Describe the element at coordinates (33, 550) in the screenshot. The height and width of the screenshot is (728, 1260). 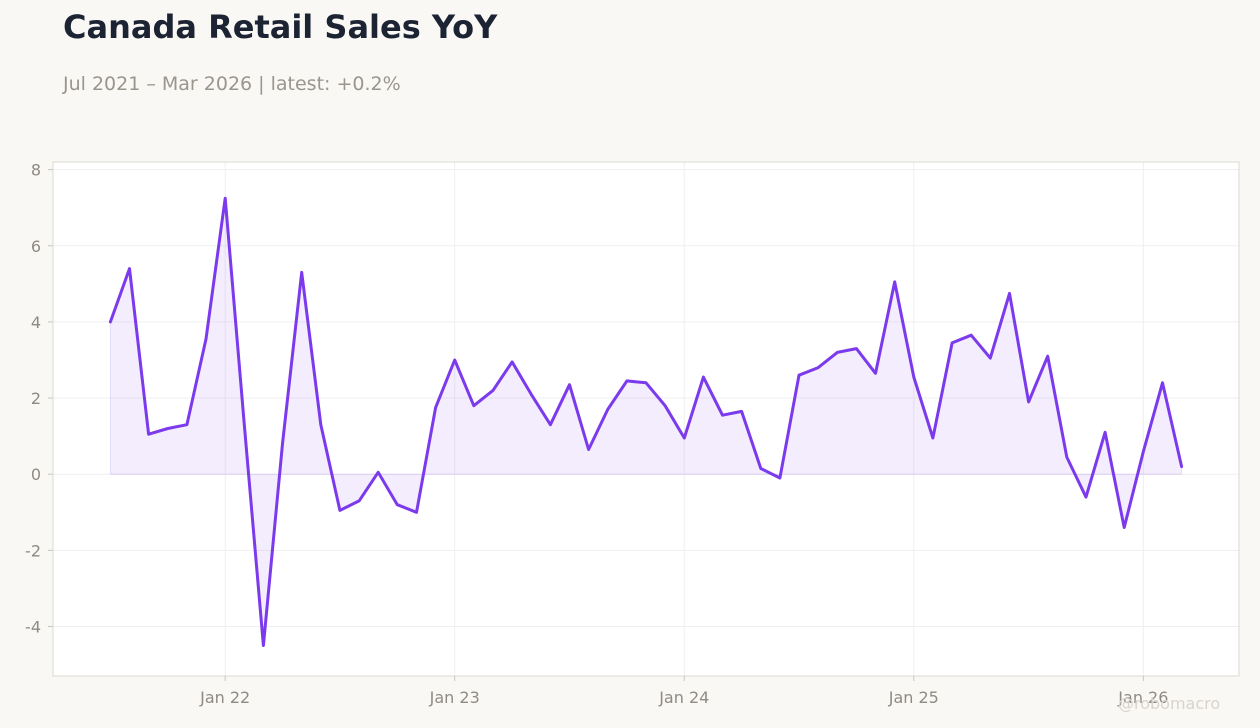
I see `y-tick-label: -2` at that location.